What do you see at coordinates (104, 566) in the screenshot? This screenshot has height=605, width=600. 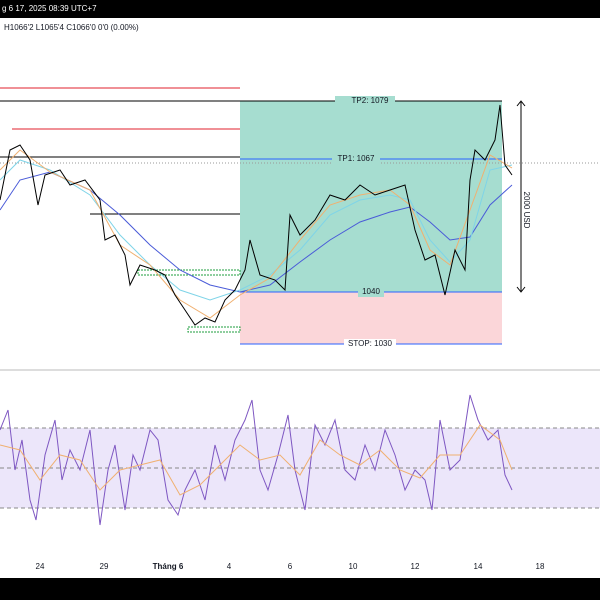 I see `x-tick-label: 29` at bounding box center [104, 566].